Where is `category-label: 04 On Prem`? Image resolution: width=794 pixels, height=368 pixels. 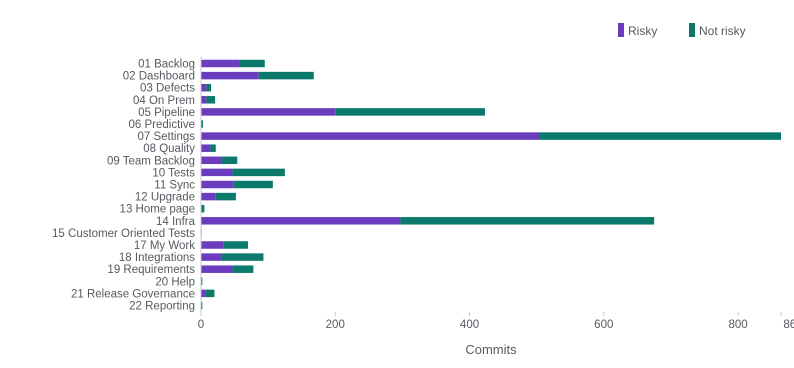
category-label: 04 On Prem is located at coordinates (164, 101).